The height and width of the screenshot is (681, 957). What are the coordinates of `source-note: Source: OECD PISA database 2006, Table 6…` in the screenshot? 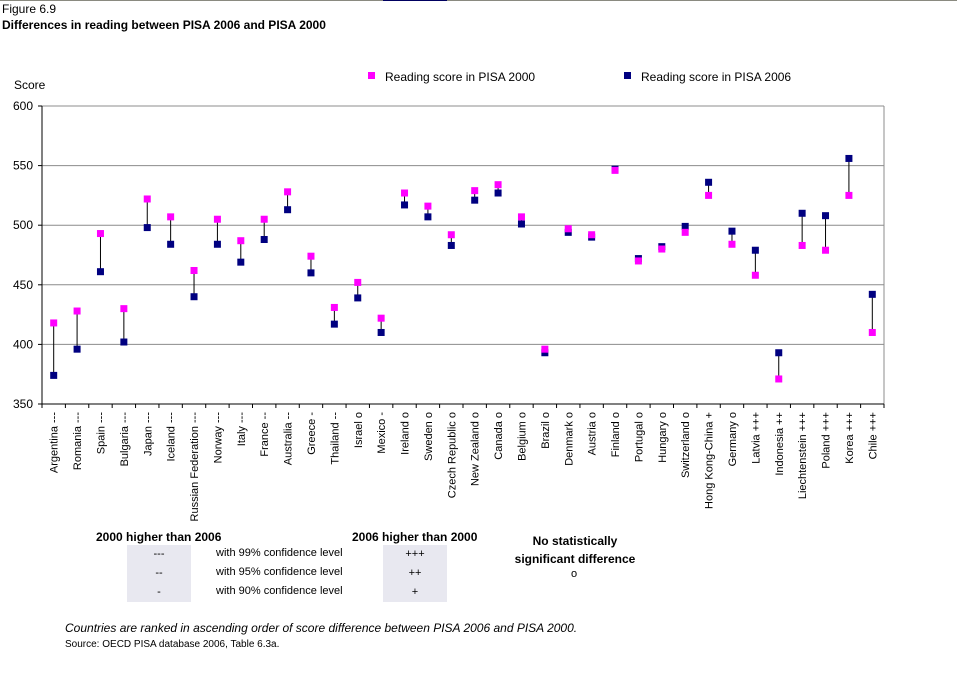 It's located at (172, 644).